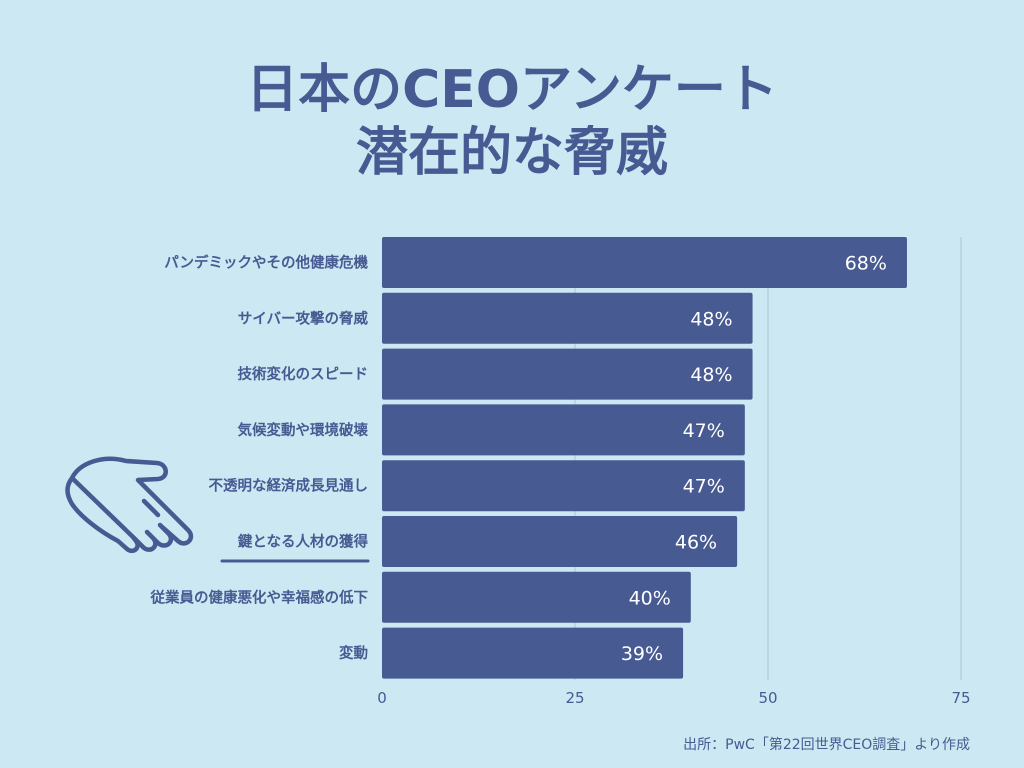 The width and height of the screenshot is (1024, 768). Describe the element at coordinates (960, 698) in the screenshot. I see `x-tick-label: 75` at that location.